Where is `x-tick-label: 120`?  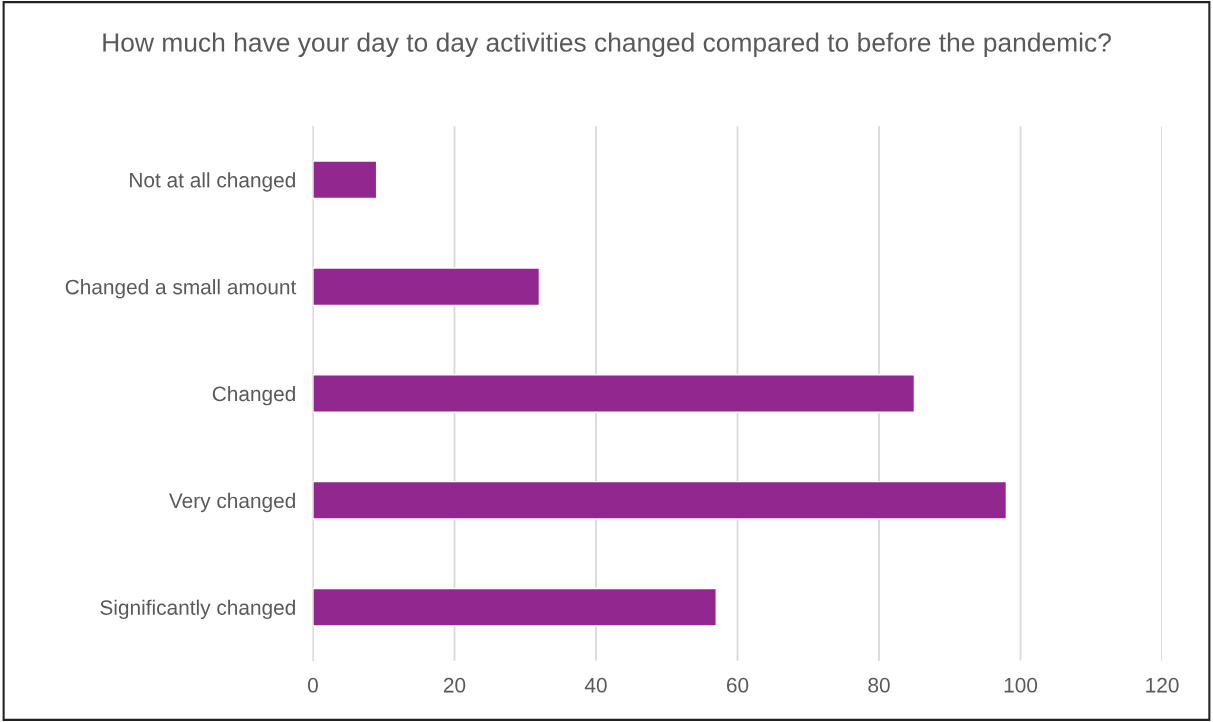
x-tick-label: 120 is located at coordinates (1162, 685).